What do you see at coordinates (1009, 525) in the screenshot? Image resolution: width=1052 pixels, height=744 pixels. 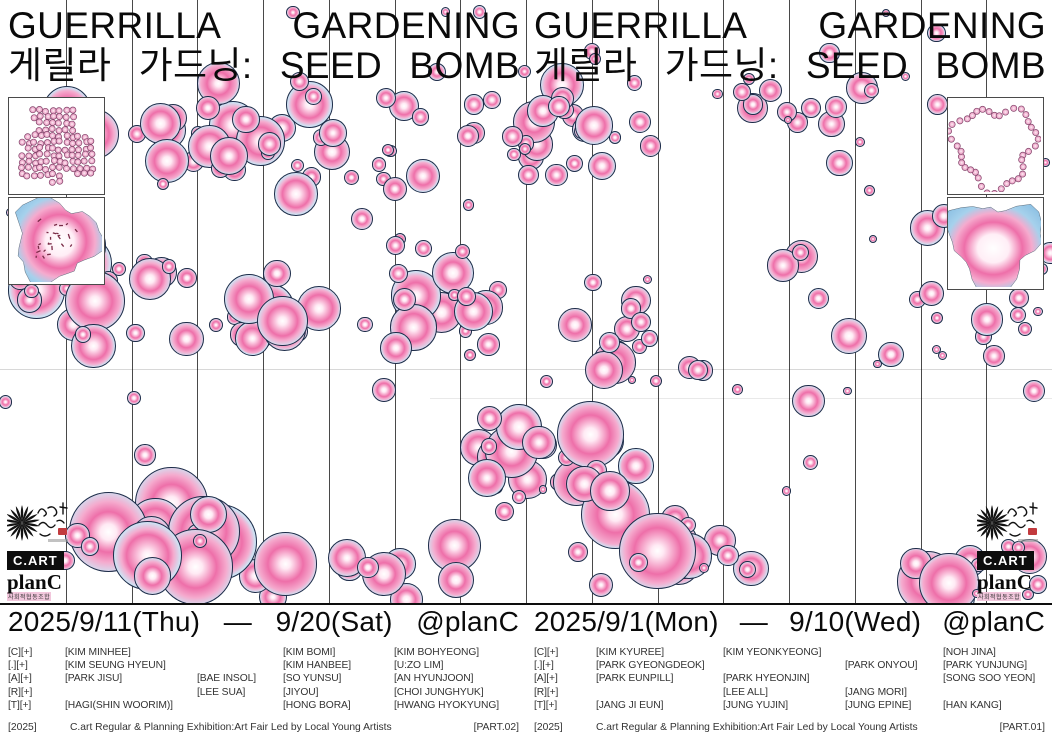 I see `dandelion-calligraphy-logo-icon` at bounding box center [1009, 525].